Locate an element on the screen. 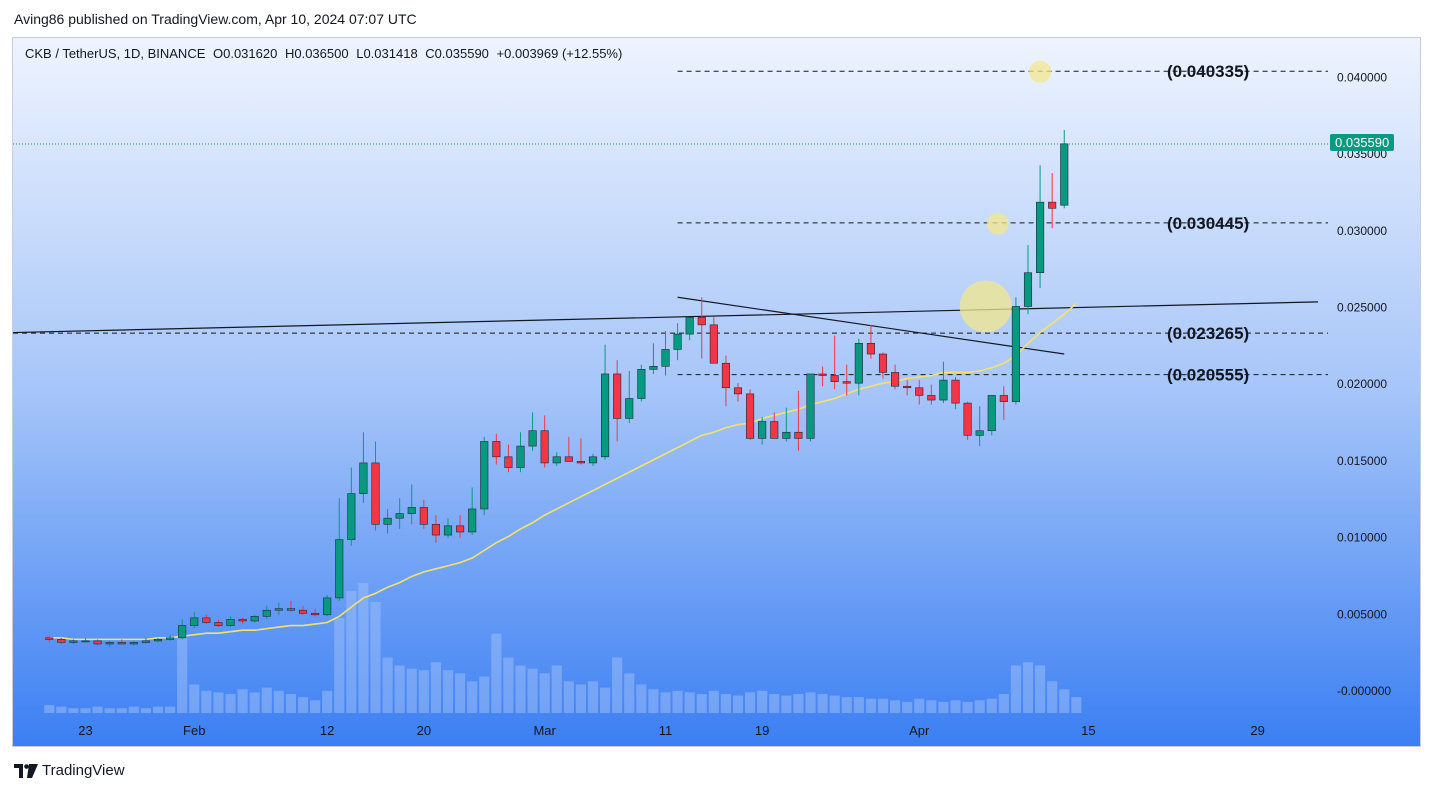 This screenshot has width=1434, height=792. level-label: (0.023265) is located at coordinates (1208, 333).